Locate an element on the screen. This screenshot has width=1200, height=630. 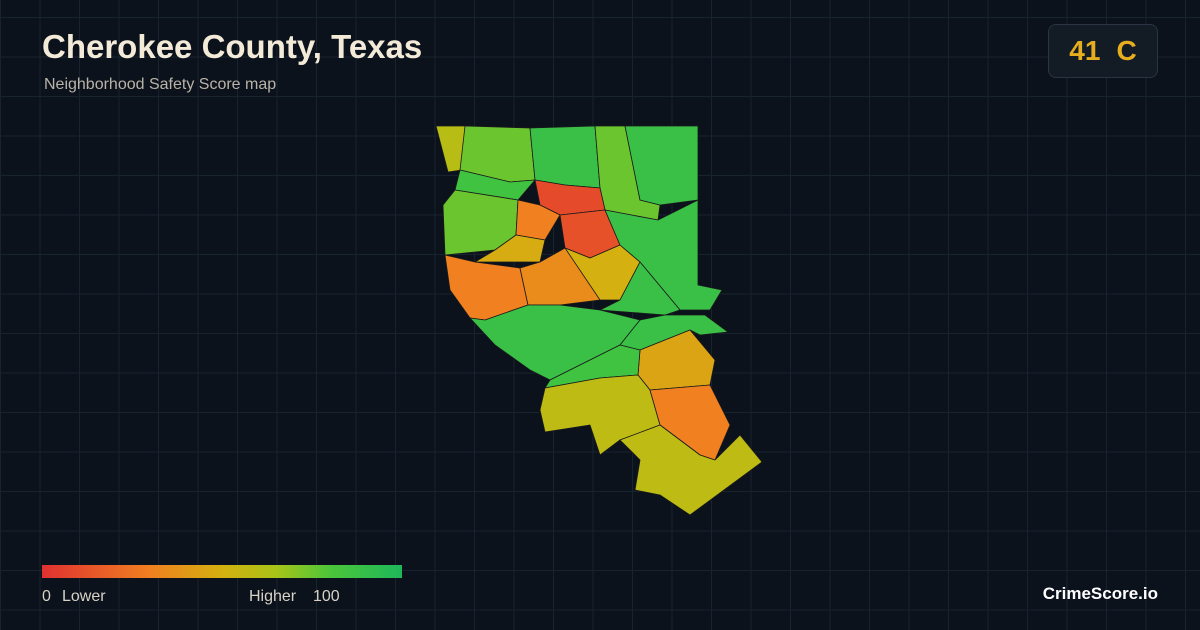
legend-bar is located at coordinates (222, 571).